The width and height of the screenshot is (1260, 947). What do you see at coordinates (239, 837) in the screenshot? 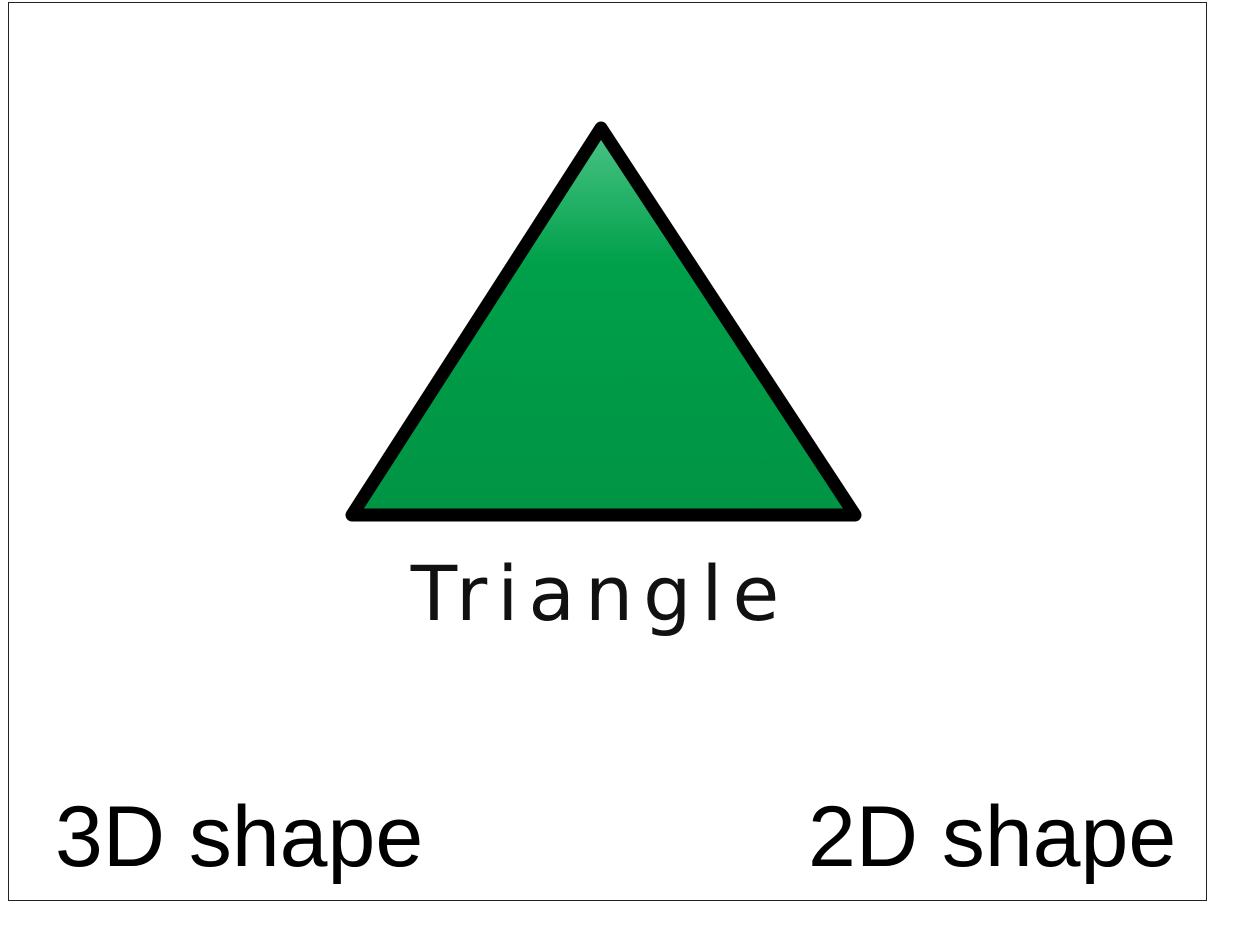
I see `answer-3d-shape: 3D shape` at bounding box center [239, 837].